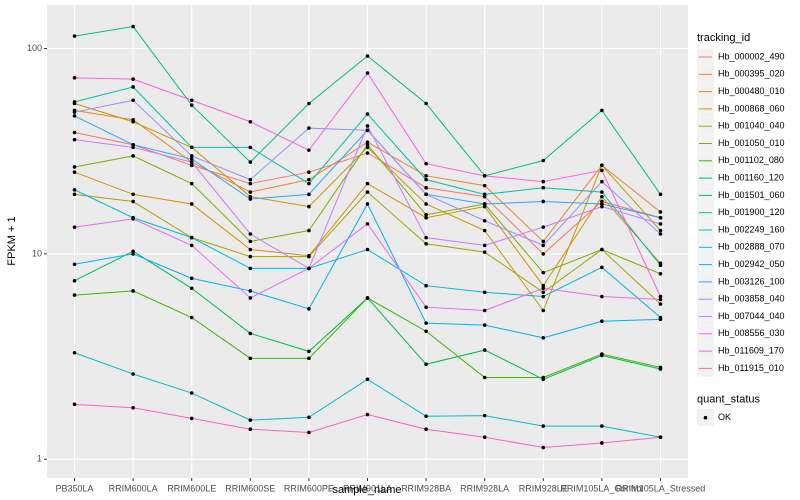 The image size is (800, 500). I want to click on legend-label: Hb_011609_170, so click(751, 350).